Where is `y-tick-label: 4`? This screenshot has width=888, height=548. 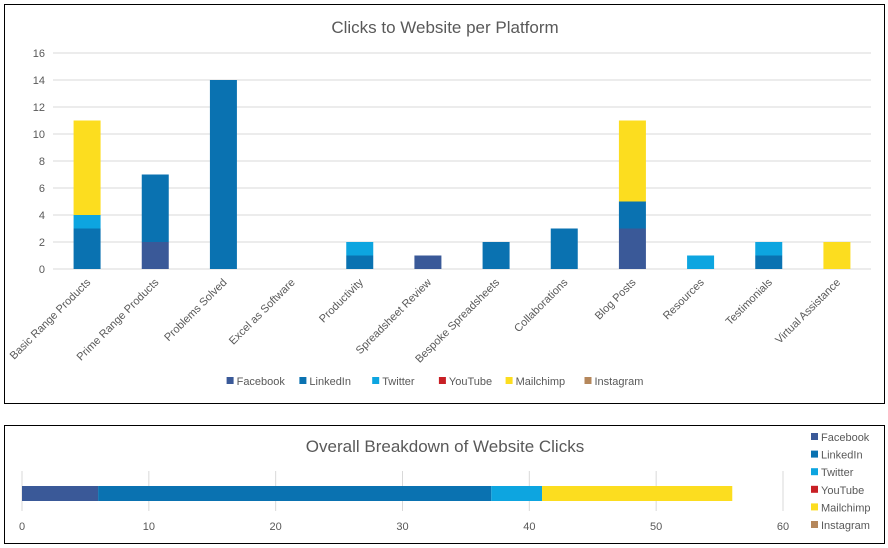
y-tick-label: 4 is located at coordinates (42, 216).